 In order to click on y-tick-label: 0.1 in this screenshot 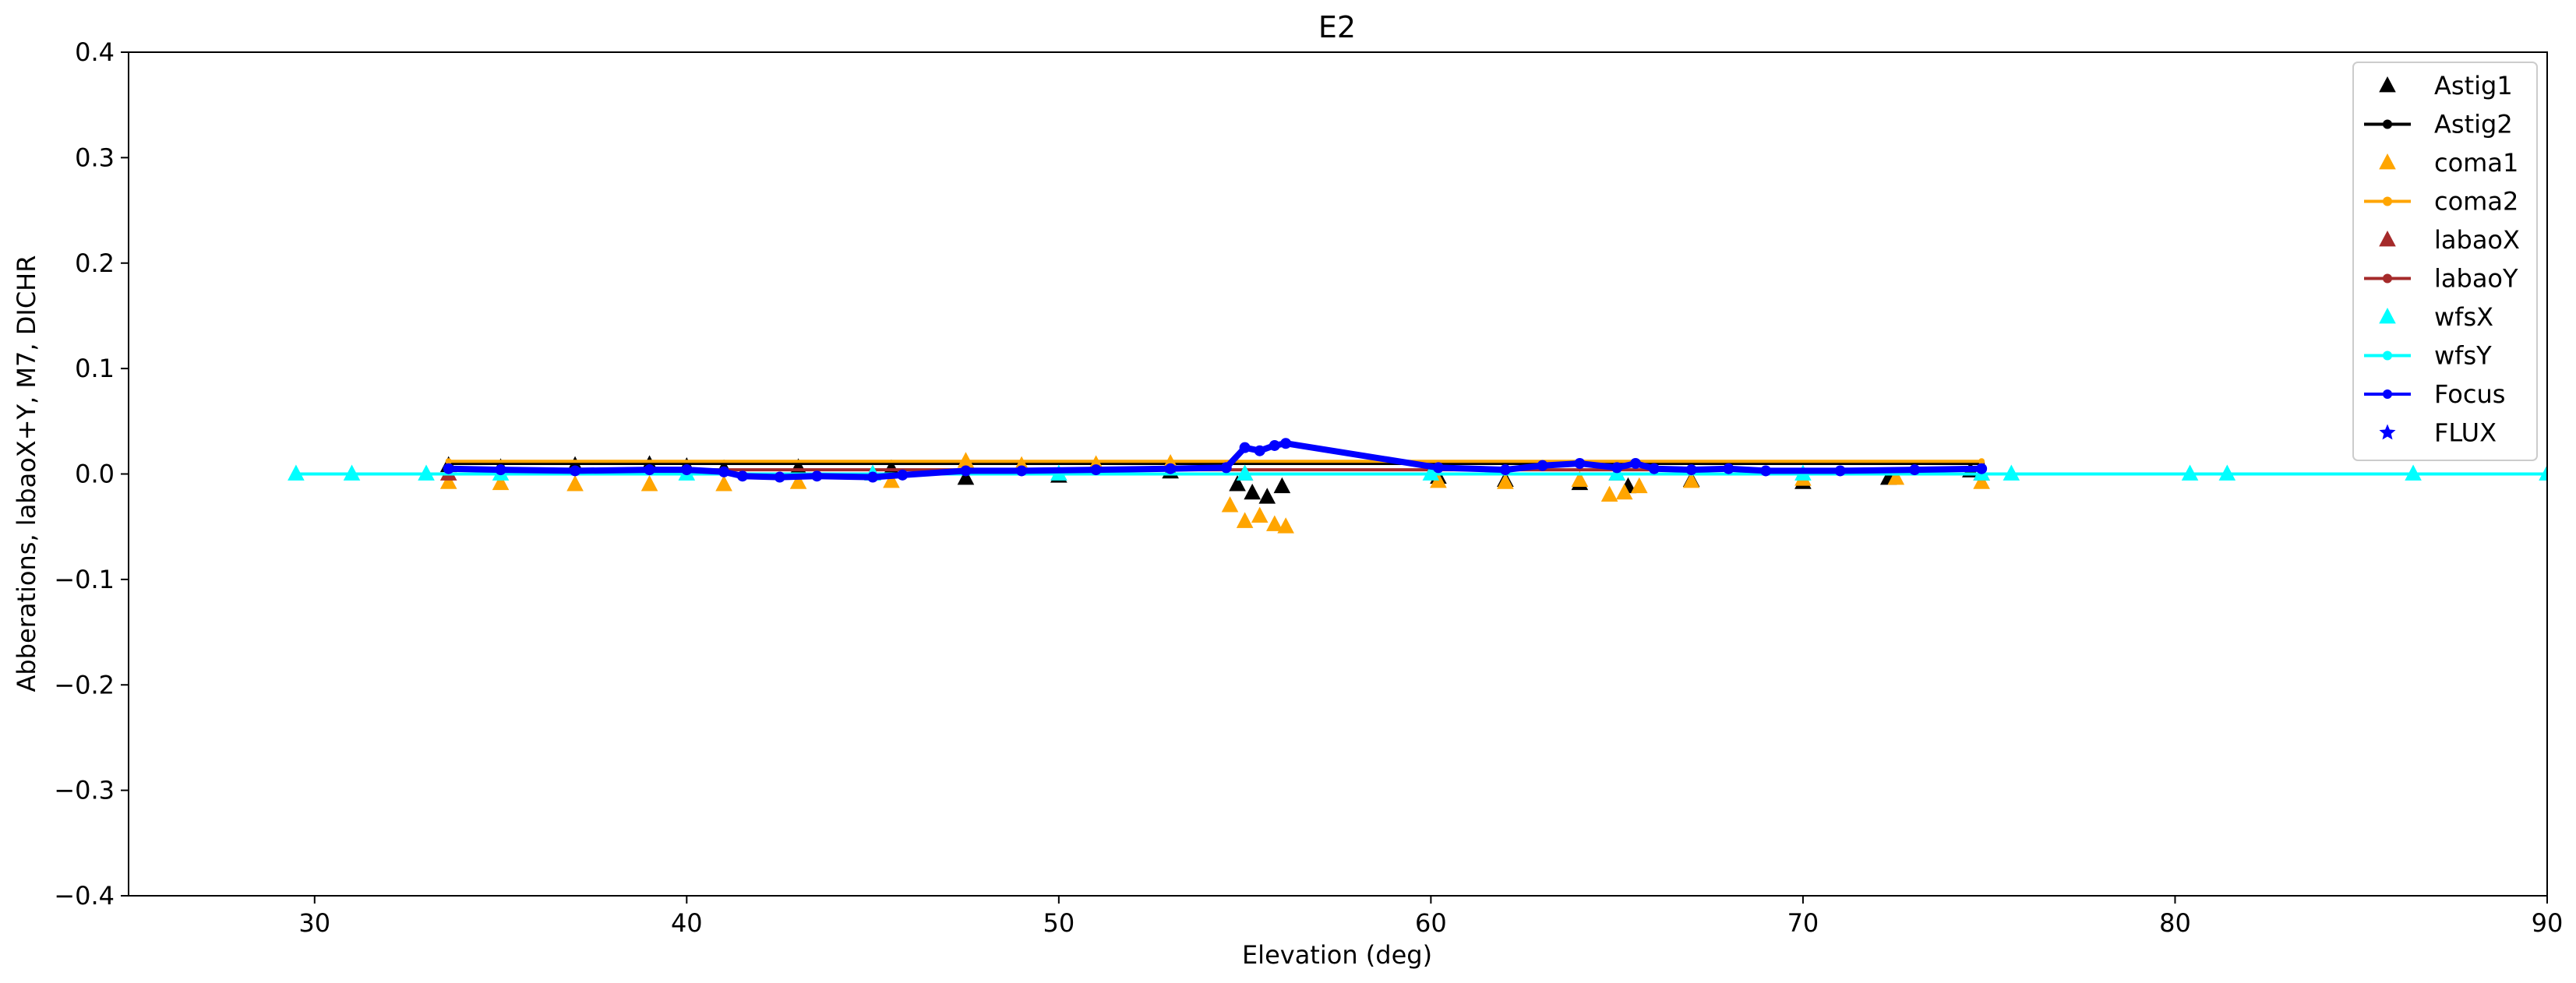, I will do `click(95, 368)`.